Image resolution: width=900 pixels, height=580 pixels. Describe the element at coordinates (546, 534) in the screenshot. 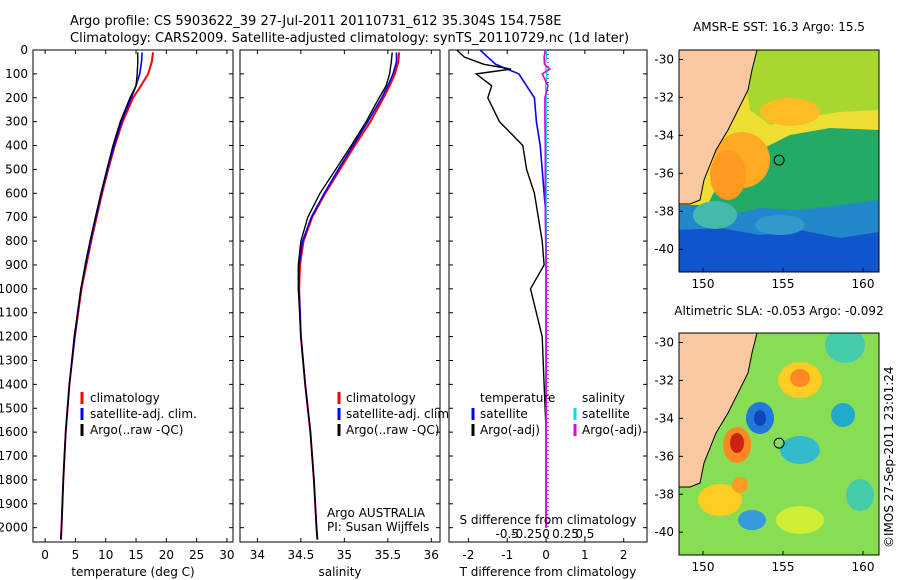

I see `salinity-diff-tick-label: 0` at that location.